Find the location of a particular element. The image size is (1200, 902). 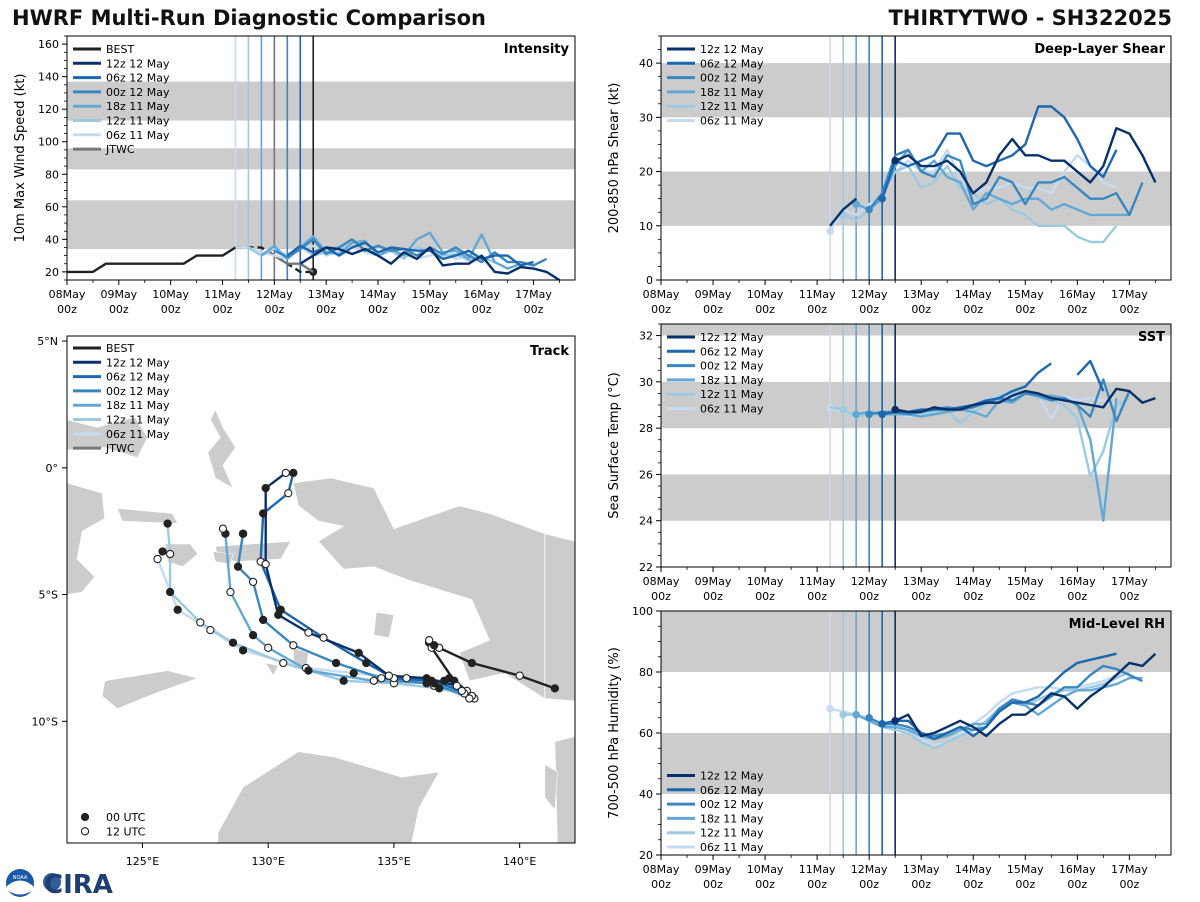

sst-frame is located at coordinates (916, 445).